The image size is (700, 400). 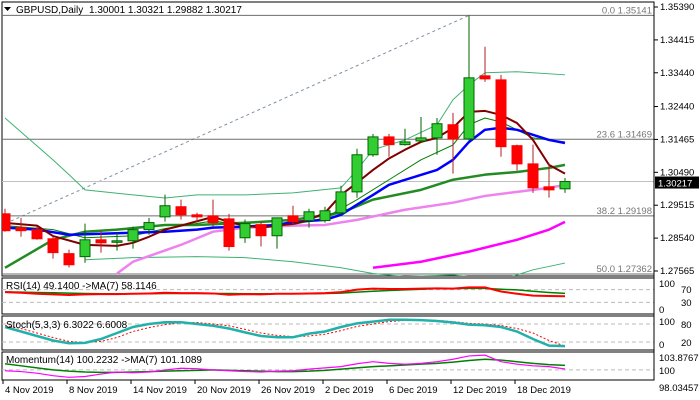 I want to click on date-axis-label: 26 Nov 2019, so click(x=288, y=390).